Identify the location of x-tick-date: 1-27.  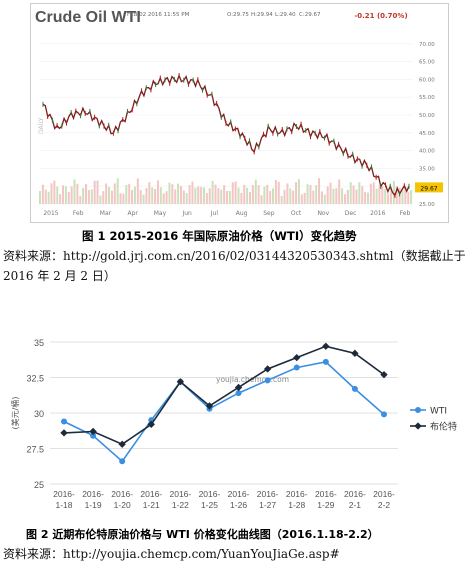
(267, 505).